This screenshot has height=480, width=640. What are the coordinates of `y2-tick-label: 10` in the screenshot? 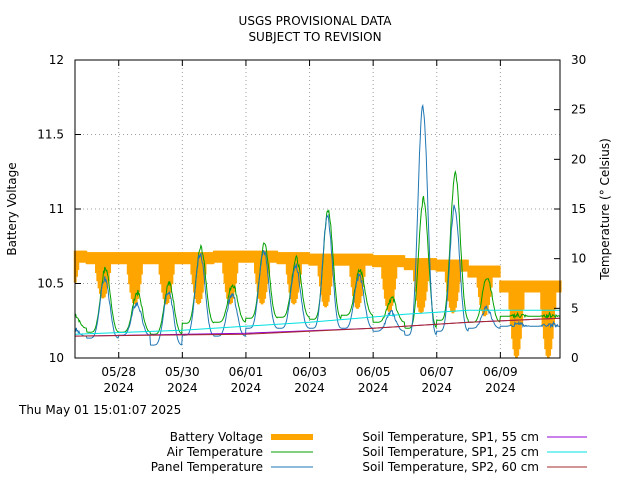 It's located at (578, 259).